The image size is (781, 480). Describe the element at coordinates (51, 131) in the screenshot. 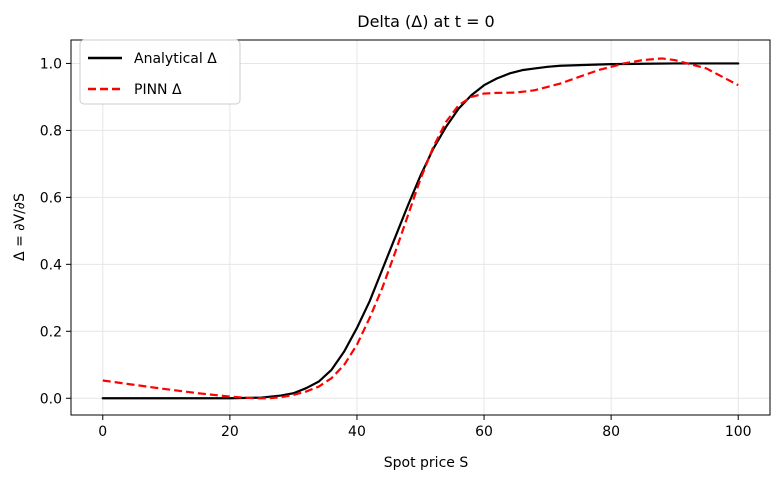

I see `y-tick-label: 0.8` at that location.